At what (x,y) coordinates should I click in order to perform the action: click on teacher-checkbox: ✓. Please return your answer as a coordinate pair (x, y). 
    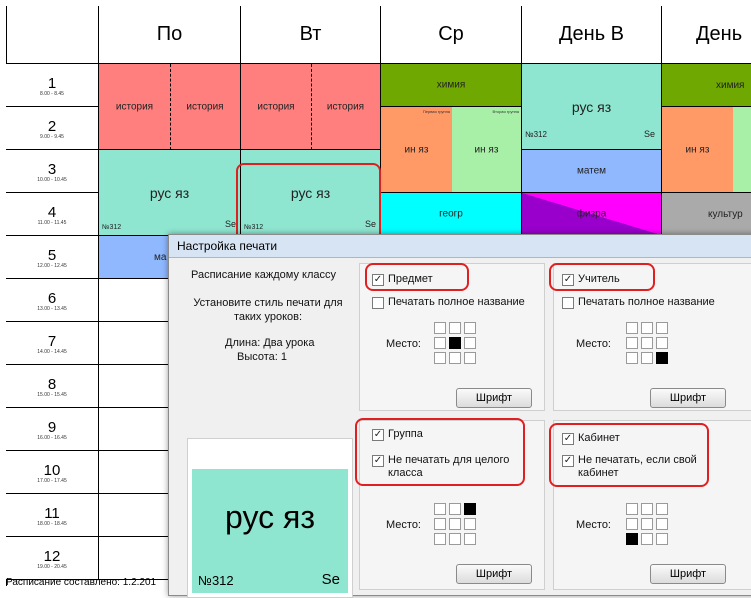
    Looking at the image, I should click on (568, 280).